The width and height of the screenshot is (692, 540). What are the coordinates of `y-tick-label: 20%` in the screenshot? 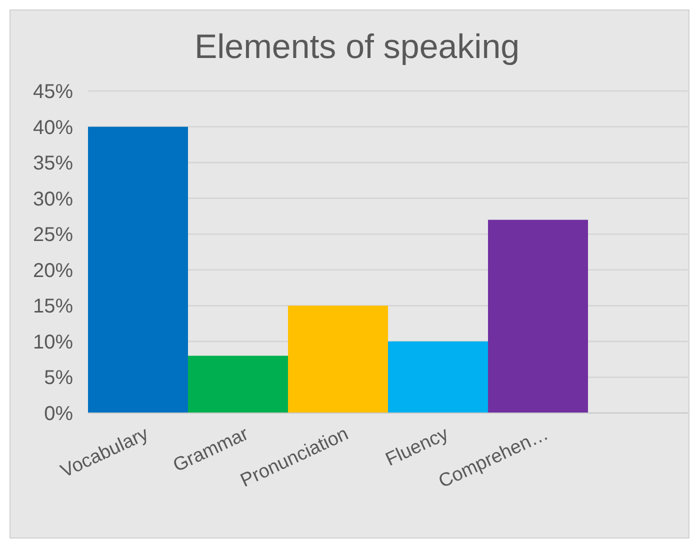 It's located at (53, 271).